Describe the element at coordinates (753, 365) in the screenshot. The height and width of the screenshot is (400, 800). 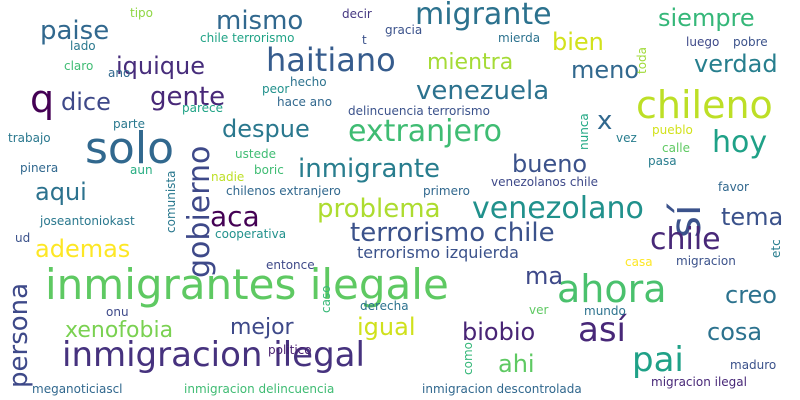
I see `word: maduro` at that location.